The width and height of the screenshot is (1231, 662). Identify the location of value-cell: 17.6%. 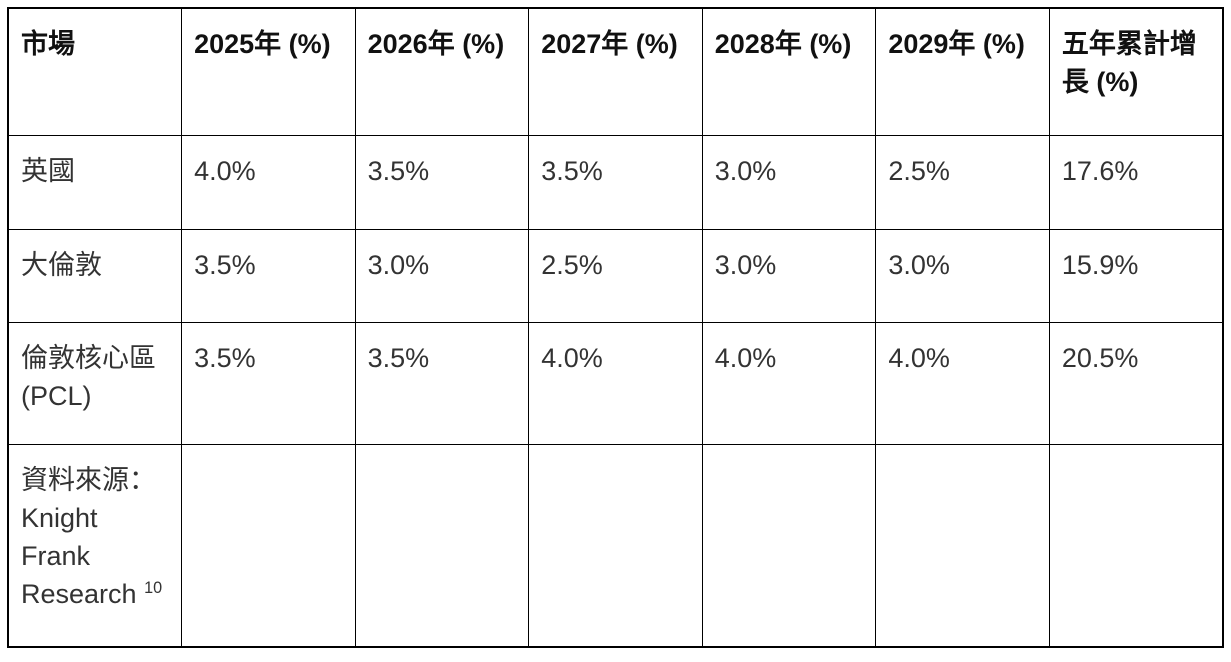
(1136, 182).